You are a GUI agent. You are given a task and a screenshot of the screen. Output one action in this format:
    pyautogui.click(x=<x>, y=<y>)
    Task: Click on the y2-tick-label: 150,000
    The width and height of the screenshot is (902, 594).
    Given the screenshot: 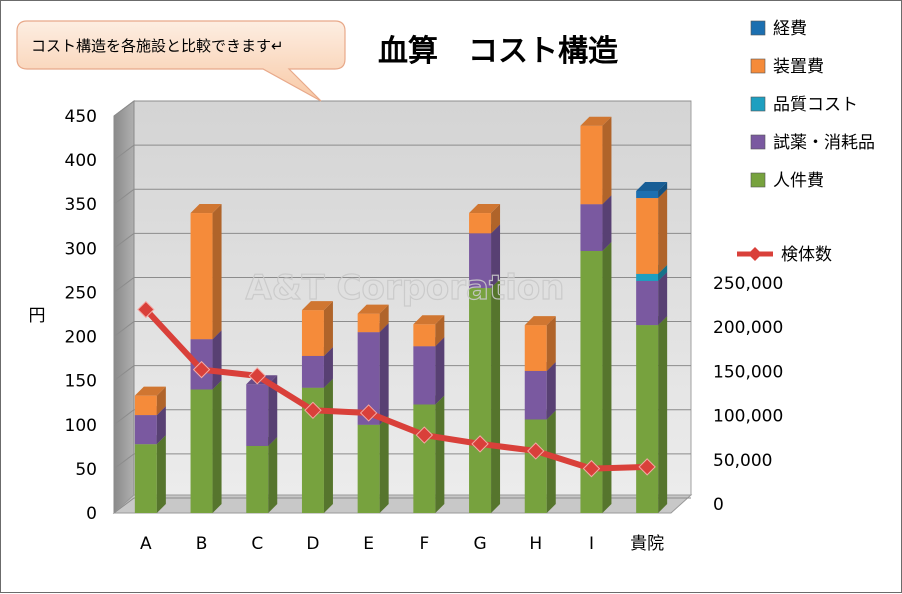 What is the action you would take?
    pyautogui.click(x=748, y=372)
    